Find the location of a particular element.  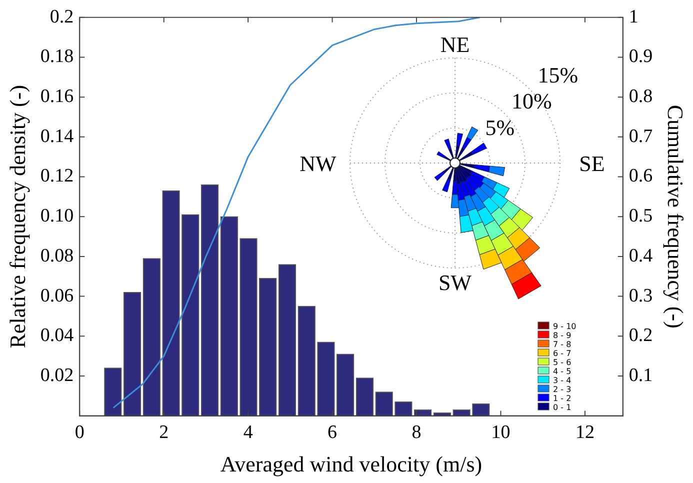

category-label: 5 - 6 is located at coordinates (562, 362).